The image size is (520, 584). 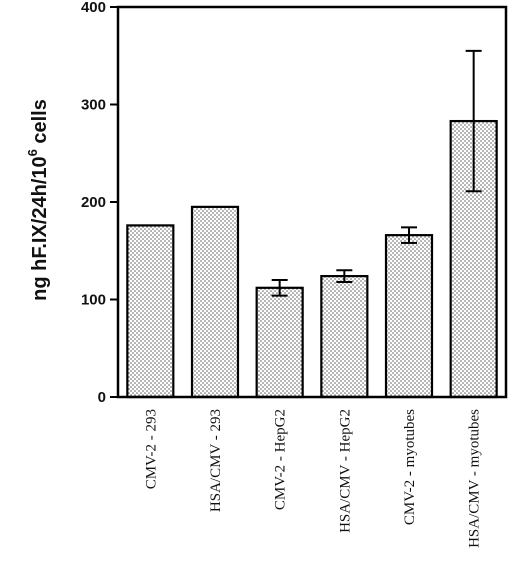 What do you see at coordinates (40, 124) in the screenshot?
I see `y-axis-label-suffix: cells` at bounding box center [40, 124].